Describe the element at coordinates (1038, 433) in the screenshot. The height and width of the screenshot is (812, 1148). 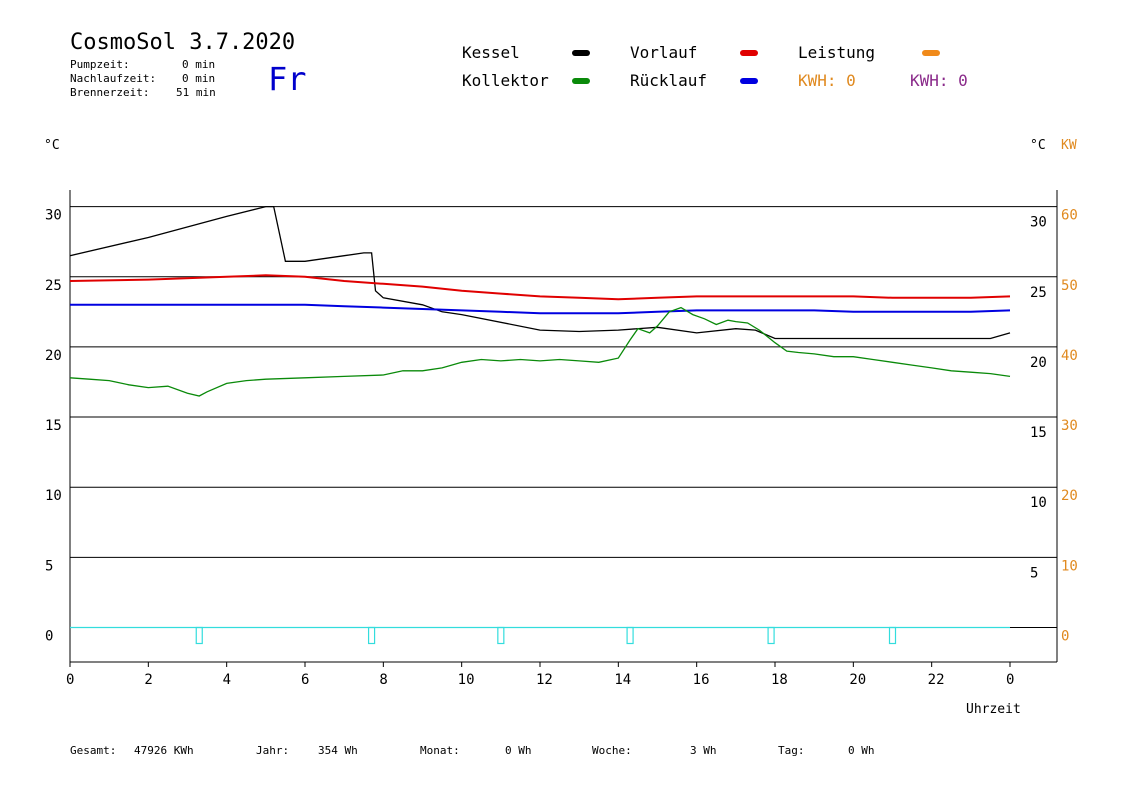
I see `y-tick-right-c: 15` at that location.